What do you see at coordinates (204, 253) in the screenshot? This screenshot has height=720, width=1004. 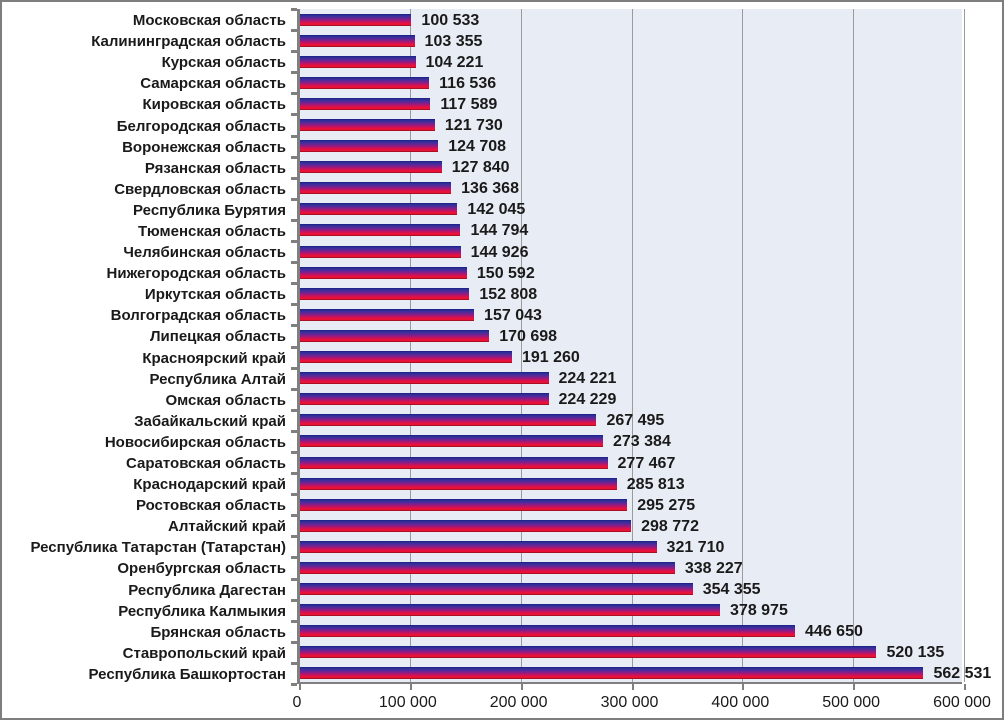 I see `category-label: Челябинская область` at bounding box center [204, 253].